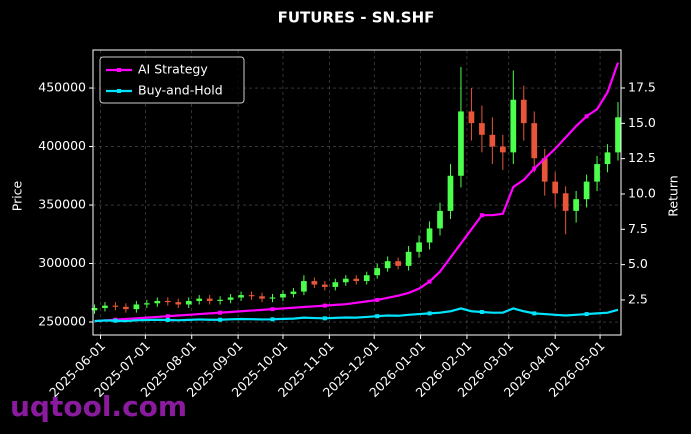 This screenshot has height=434, width=691. What do you see at coordinates (62, 321) in the screenshot?
I see `y-tick-label: 250000` at bounding box center [62, 321].